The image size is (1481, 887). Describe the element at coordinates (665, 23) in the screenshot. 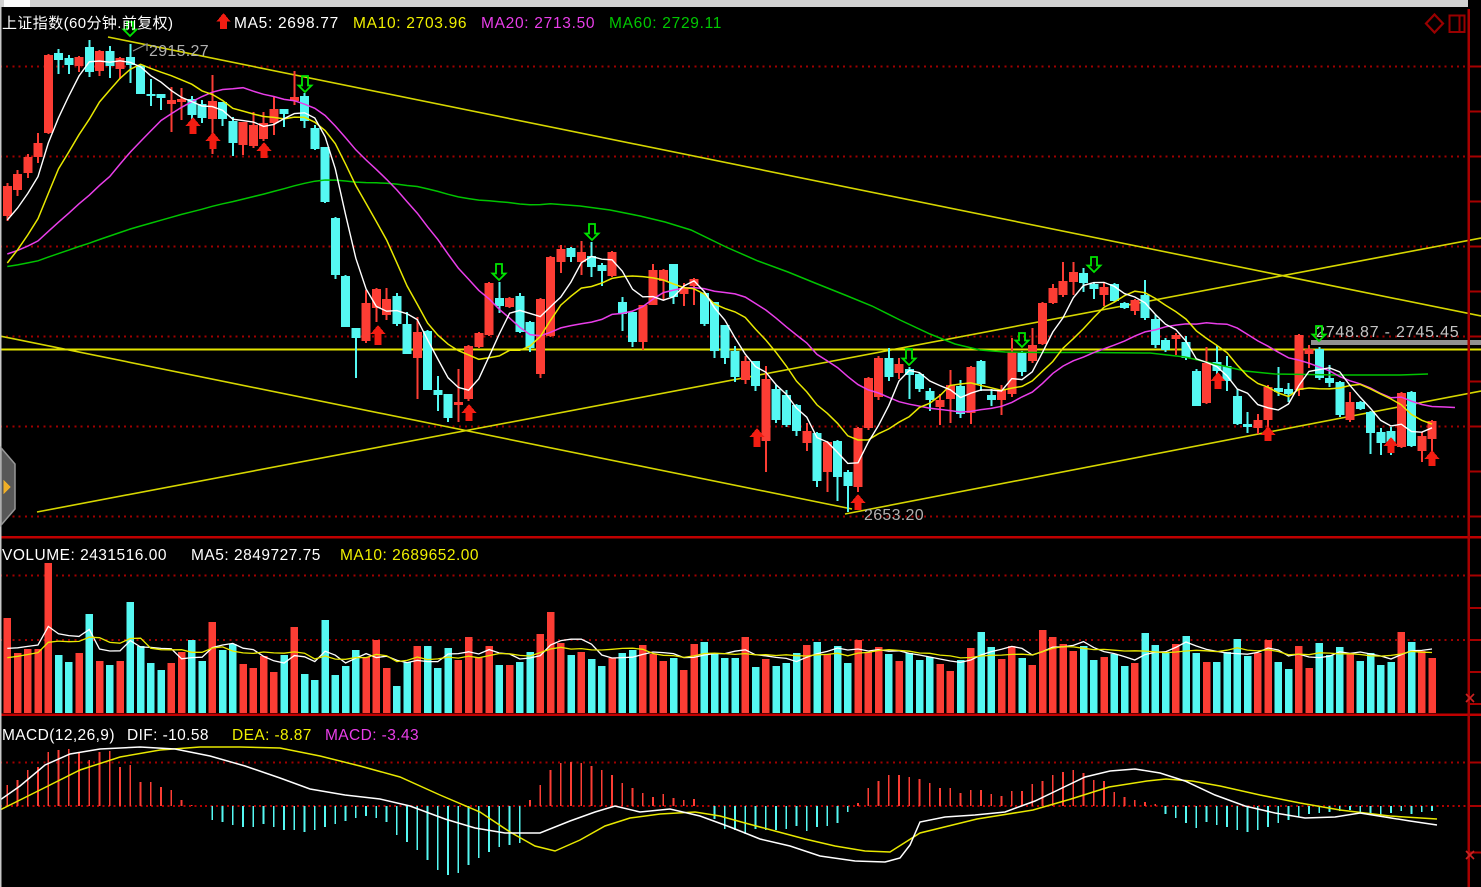

I see `svg-text: MA60: 2729.11` at that location.